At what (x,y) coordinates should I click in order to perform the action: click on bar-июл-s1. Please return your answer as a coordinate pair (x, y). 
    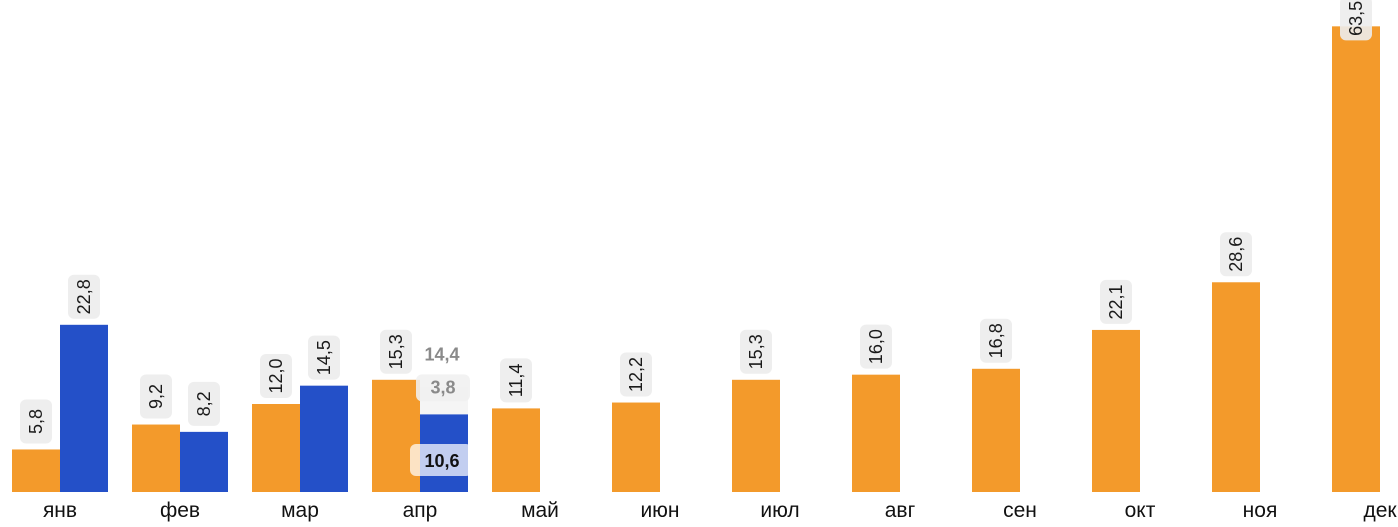
    Looking at the image, I should click on (756, 435).